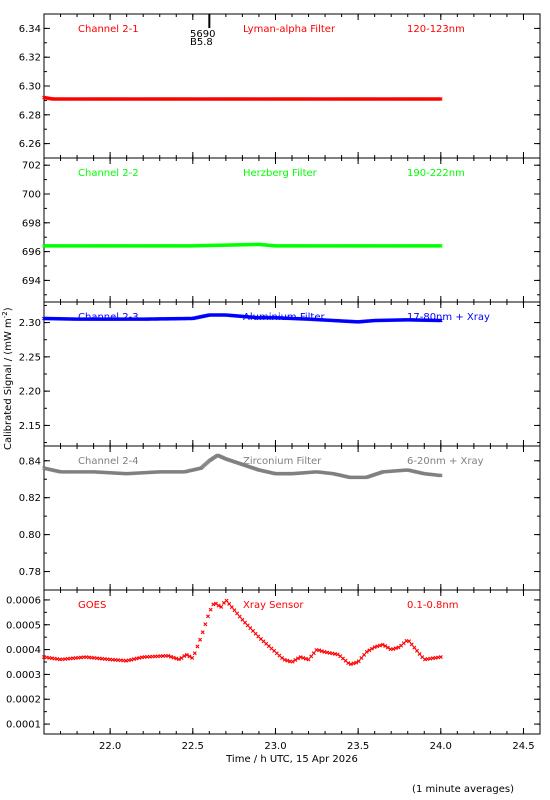 The height and width of the screenshot is (800, 550). What do you see at coordinates (92, 605) in the screenshot?
I see `channel-label: GOES` at bounding box center [92, 605].